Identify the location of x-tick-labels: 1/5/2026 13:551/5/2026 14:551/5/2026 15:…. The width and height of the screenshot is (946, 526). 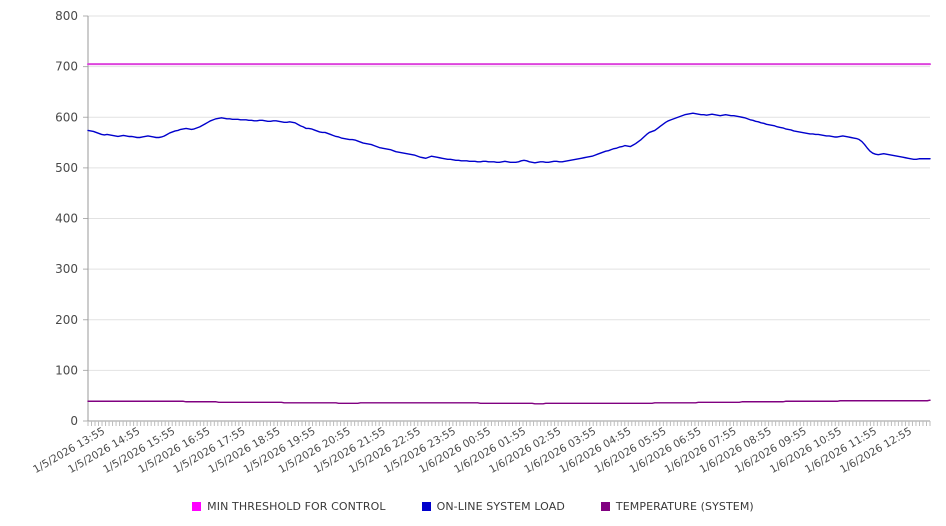
(472, 450).